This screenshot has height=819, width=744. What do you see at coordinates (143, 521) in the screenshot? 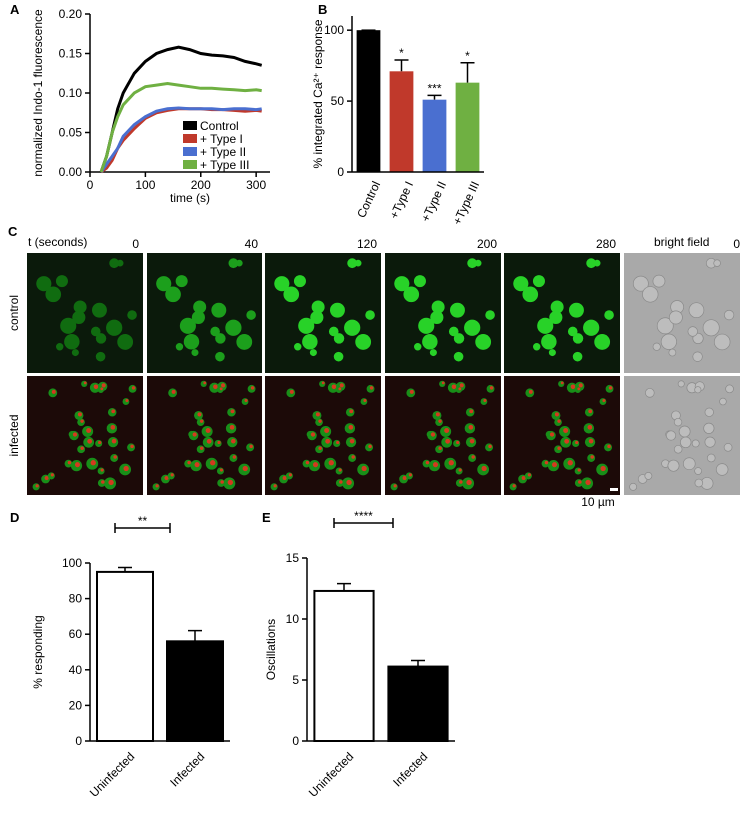
I see `significance-label: **` at bounding box center [143, 521].